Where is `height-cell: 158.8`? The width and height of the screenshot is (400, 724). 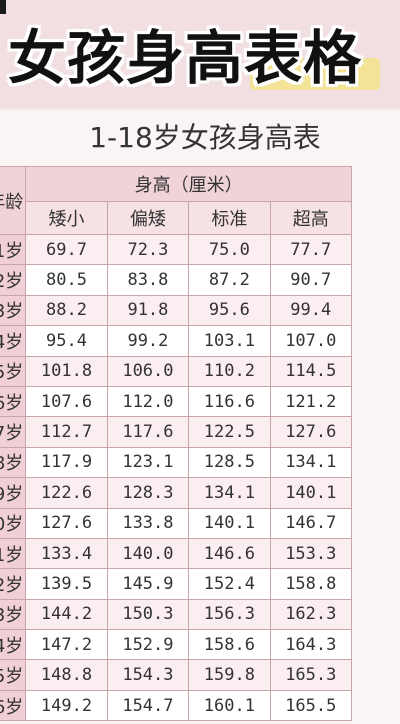
height-cell: 158.8 is located at coordinates (311, 584).